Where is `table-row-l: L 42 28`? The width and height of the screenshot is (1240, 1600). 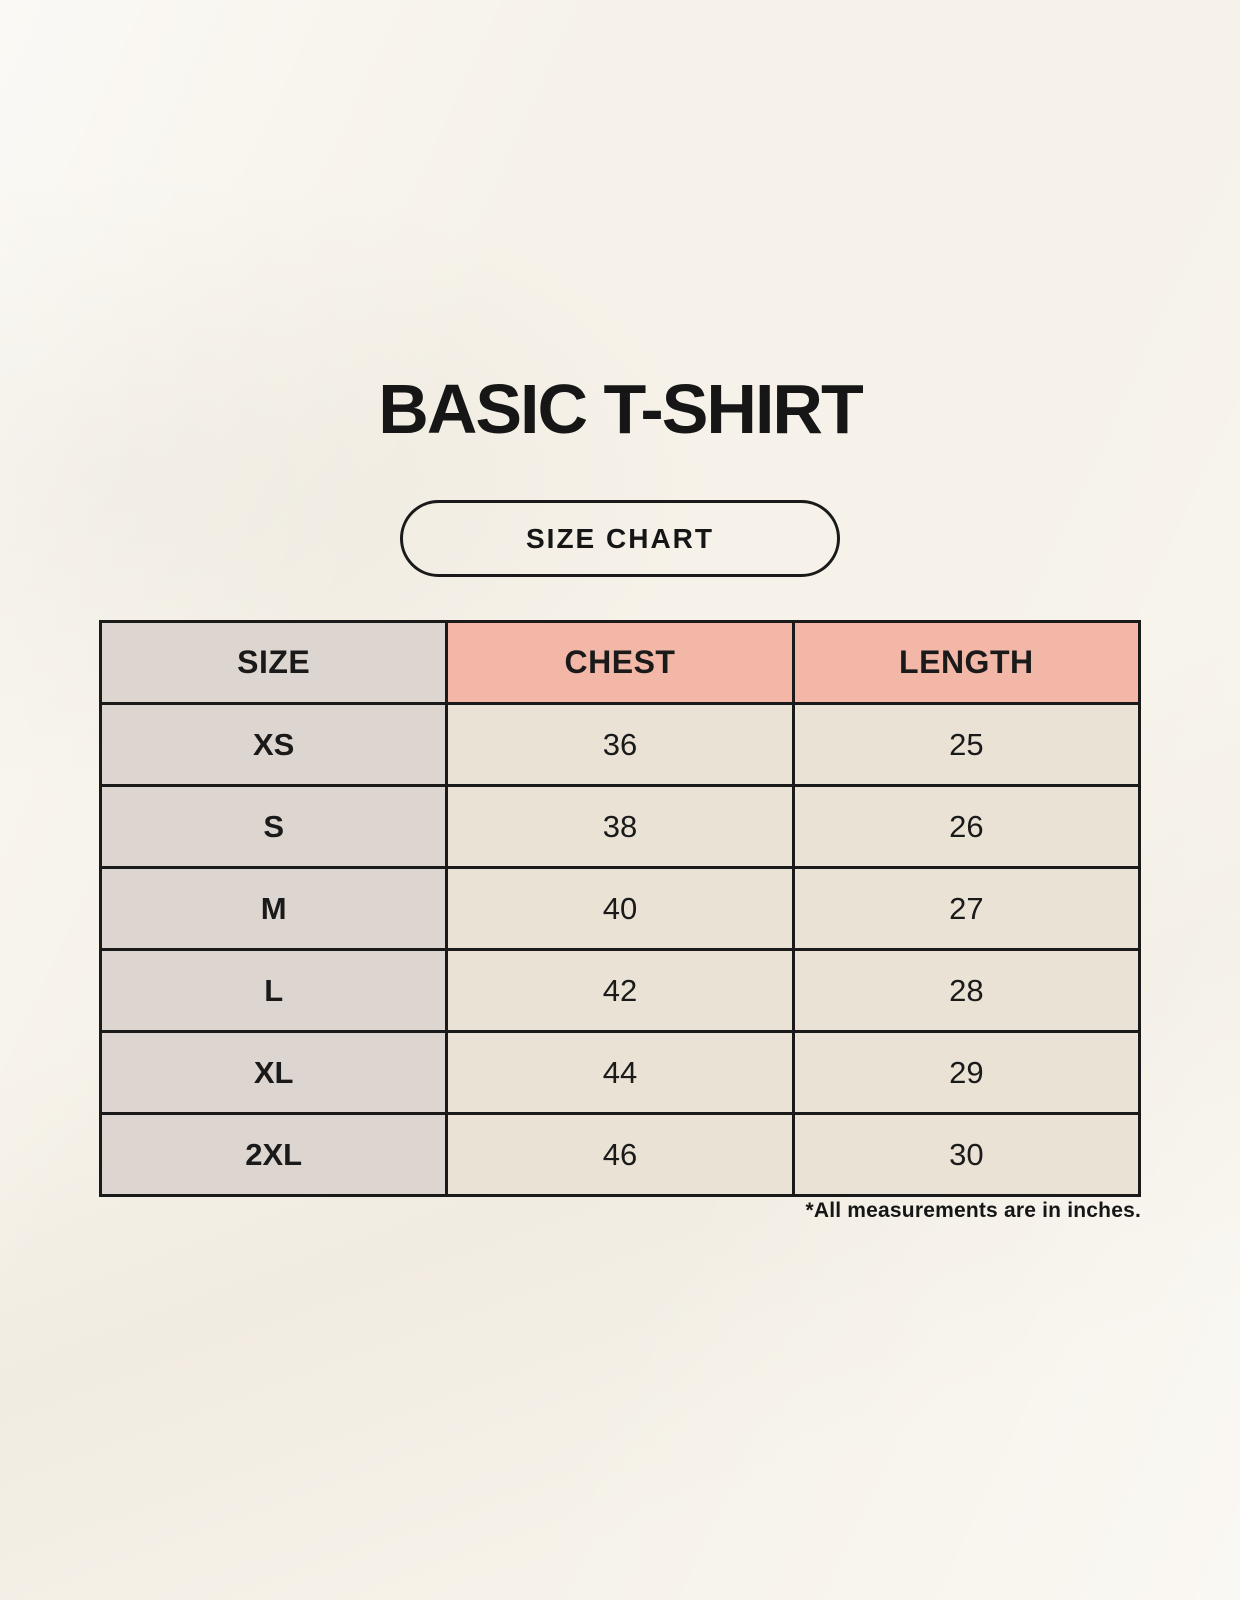 table-row-l: L 42 28 is located at coordinates (620, 990).